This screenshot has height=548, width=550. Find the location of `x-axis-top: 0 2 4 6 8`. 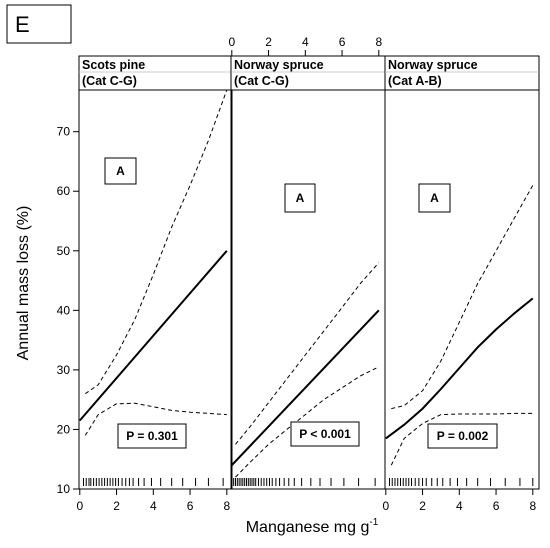

x-axis-top: 0 2 4 6 8 is located at coordinates (305, 45).